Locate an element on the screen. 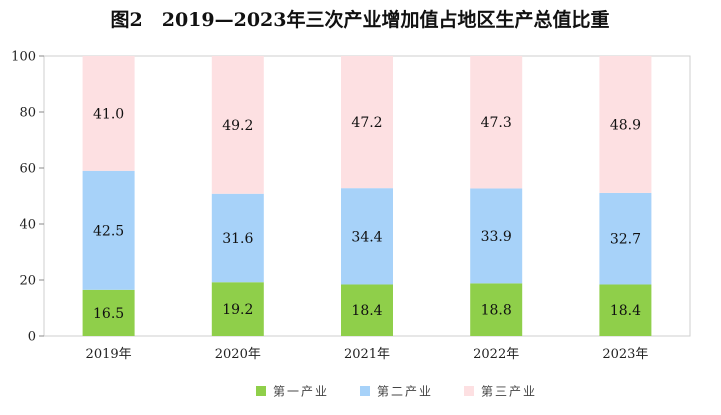 The height and width of the screenshot is (415, 721). y-tick-label: 60 is located at coordinates (27, 169).